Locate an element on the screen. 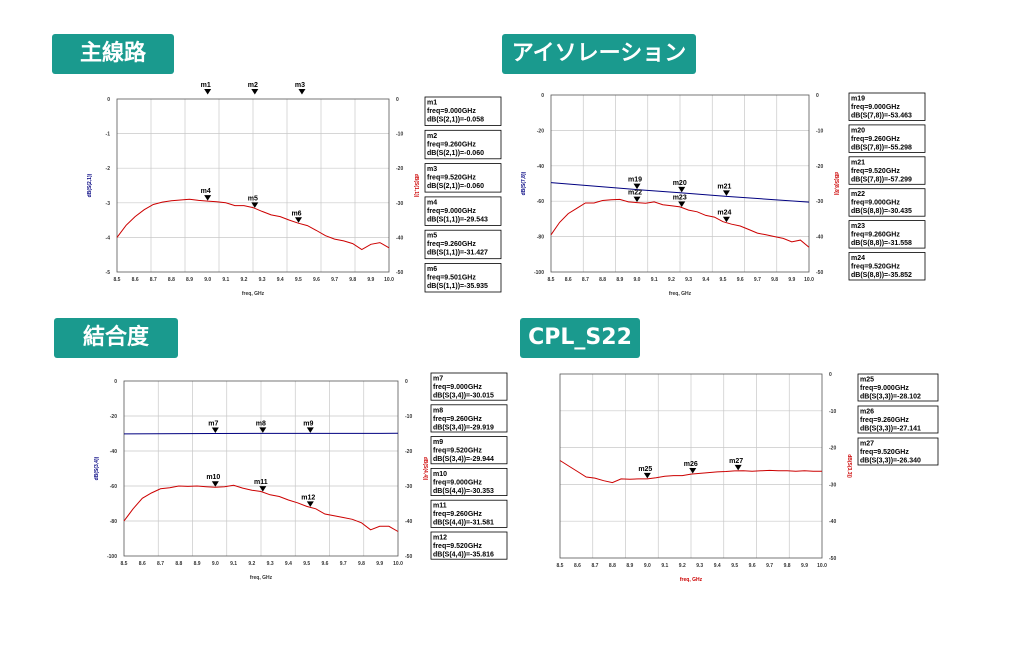  y-left-axis-label: dB(S(3,4)) is located at coordinates (97, 468).